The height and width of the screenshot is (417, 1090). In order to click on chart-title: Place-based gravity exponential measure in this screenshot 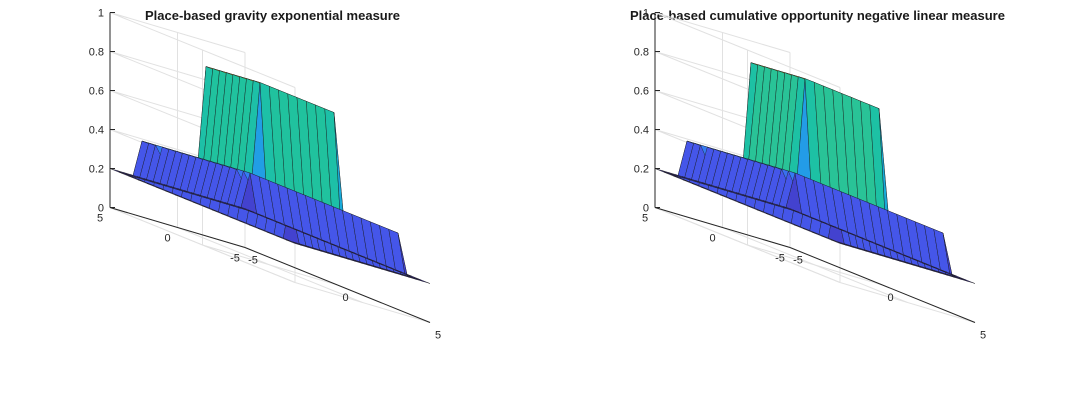, I will do `click(272, 15)`.